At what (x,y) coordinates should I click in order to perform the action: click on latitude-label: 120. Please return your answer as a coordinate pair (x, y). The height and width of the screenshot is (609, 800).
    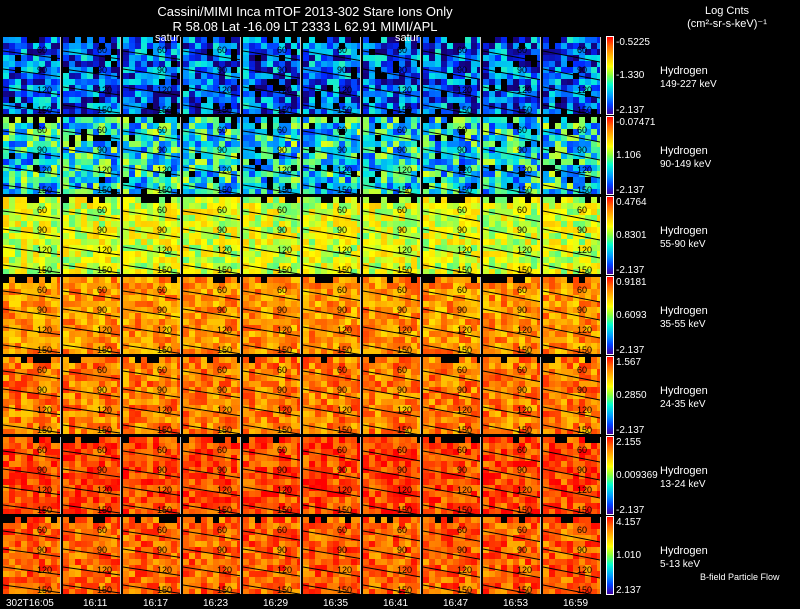
    Looking at the image, I should click on (465, 90).